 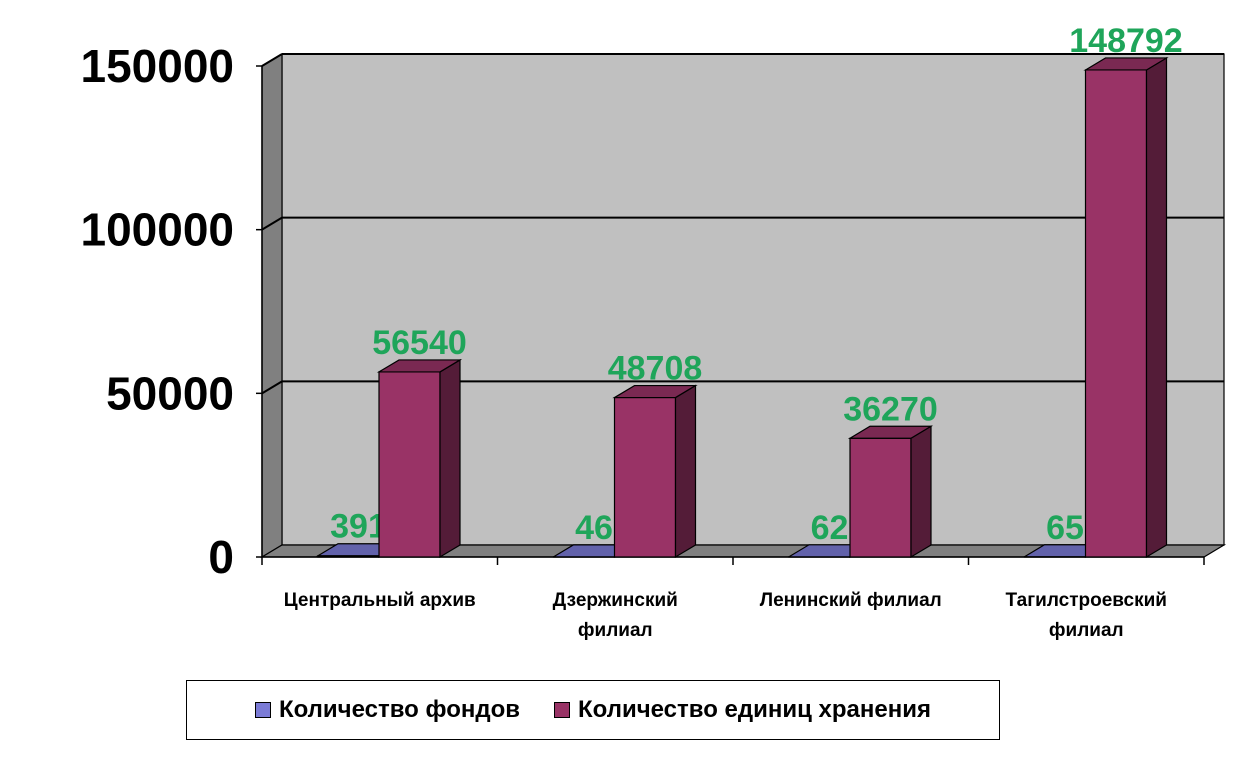 I want to click on legend-item-funds: Количество фондов, so click(x=387, y=710).